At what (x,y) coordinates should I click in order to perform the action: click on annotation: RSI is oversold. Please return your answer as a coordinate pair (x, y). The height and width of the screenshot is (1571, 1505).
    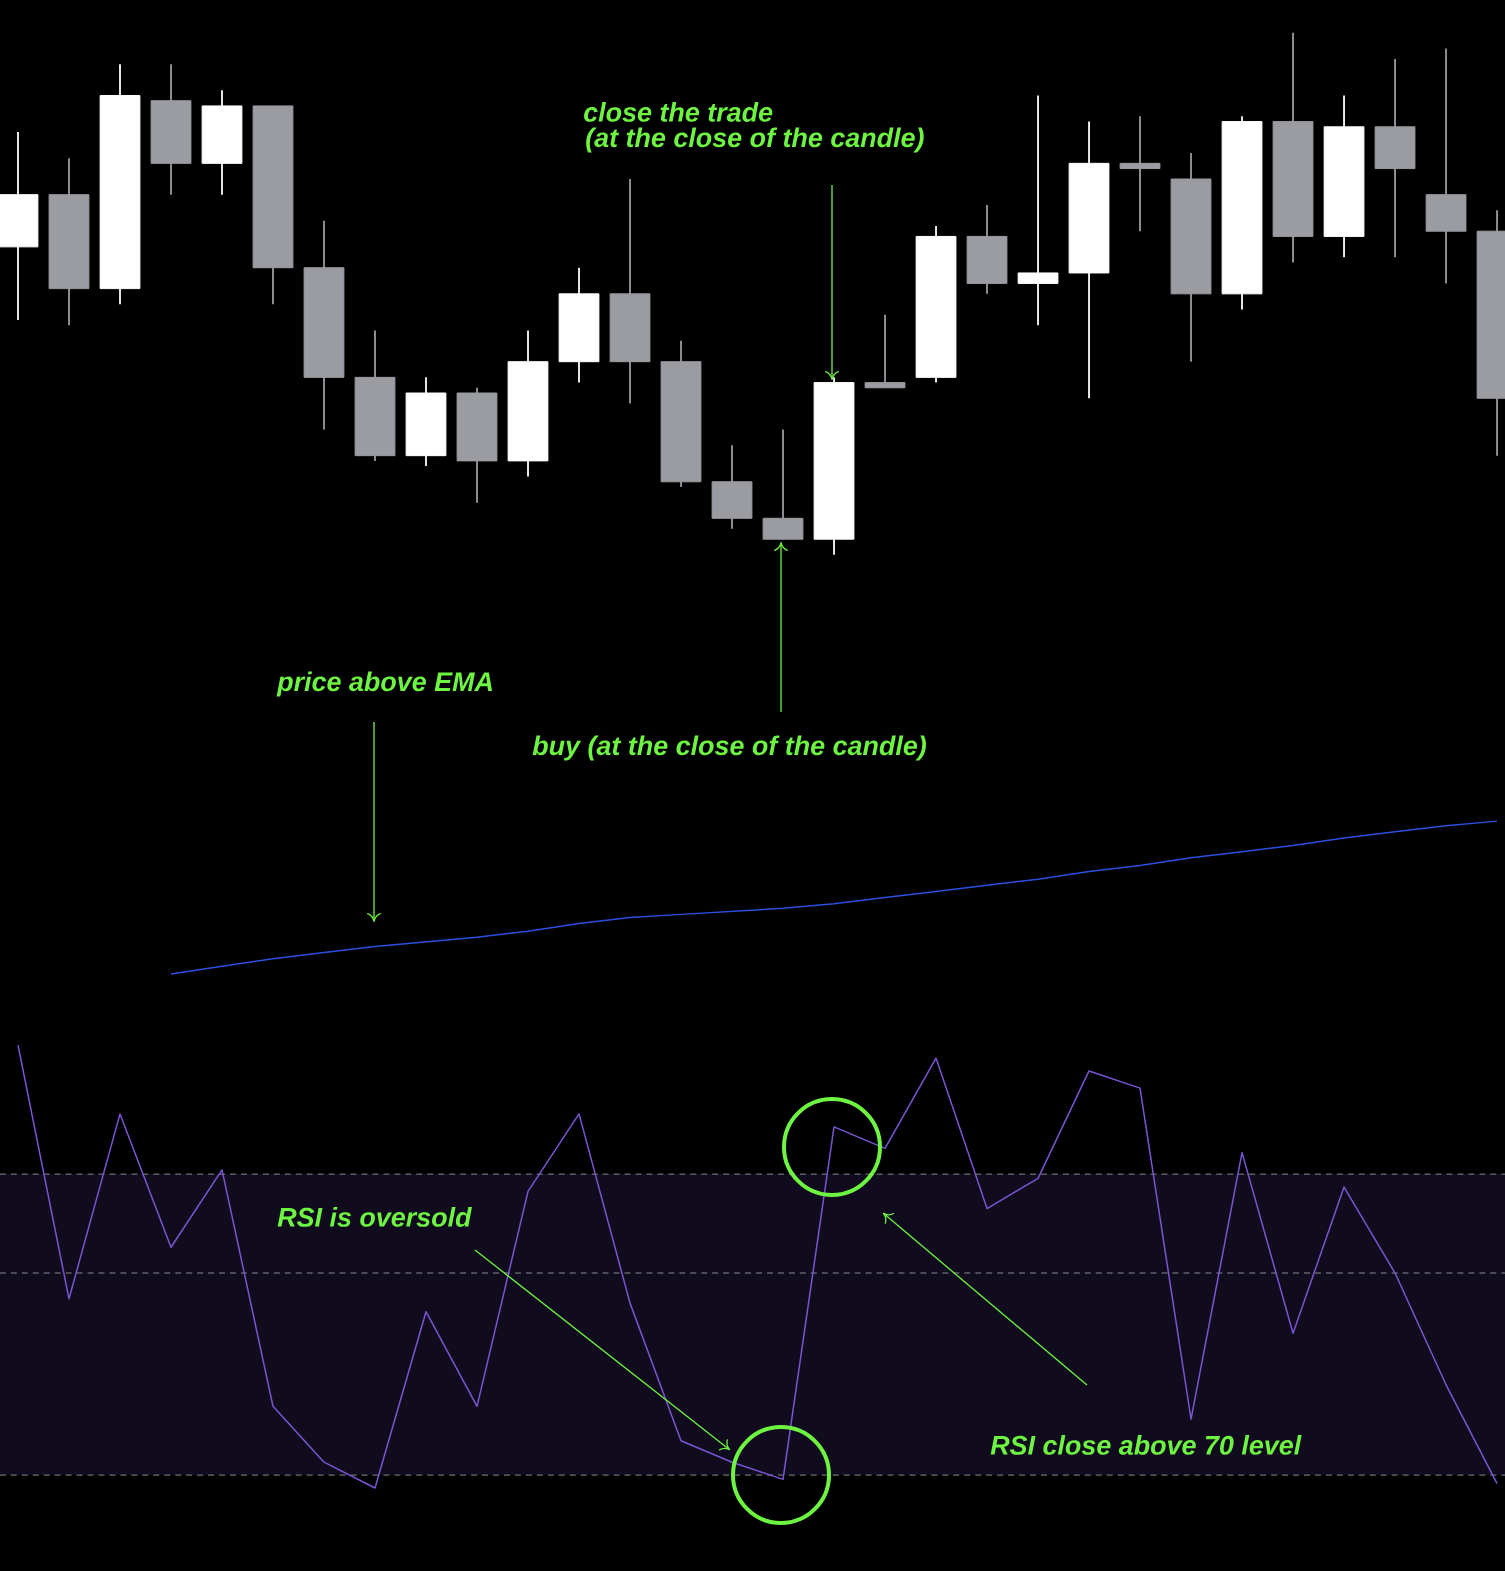
    Looking at the image, I should click on (374, 1217).